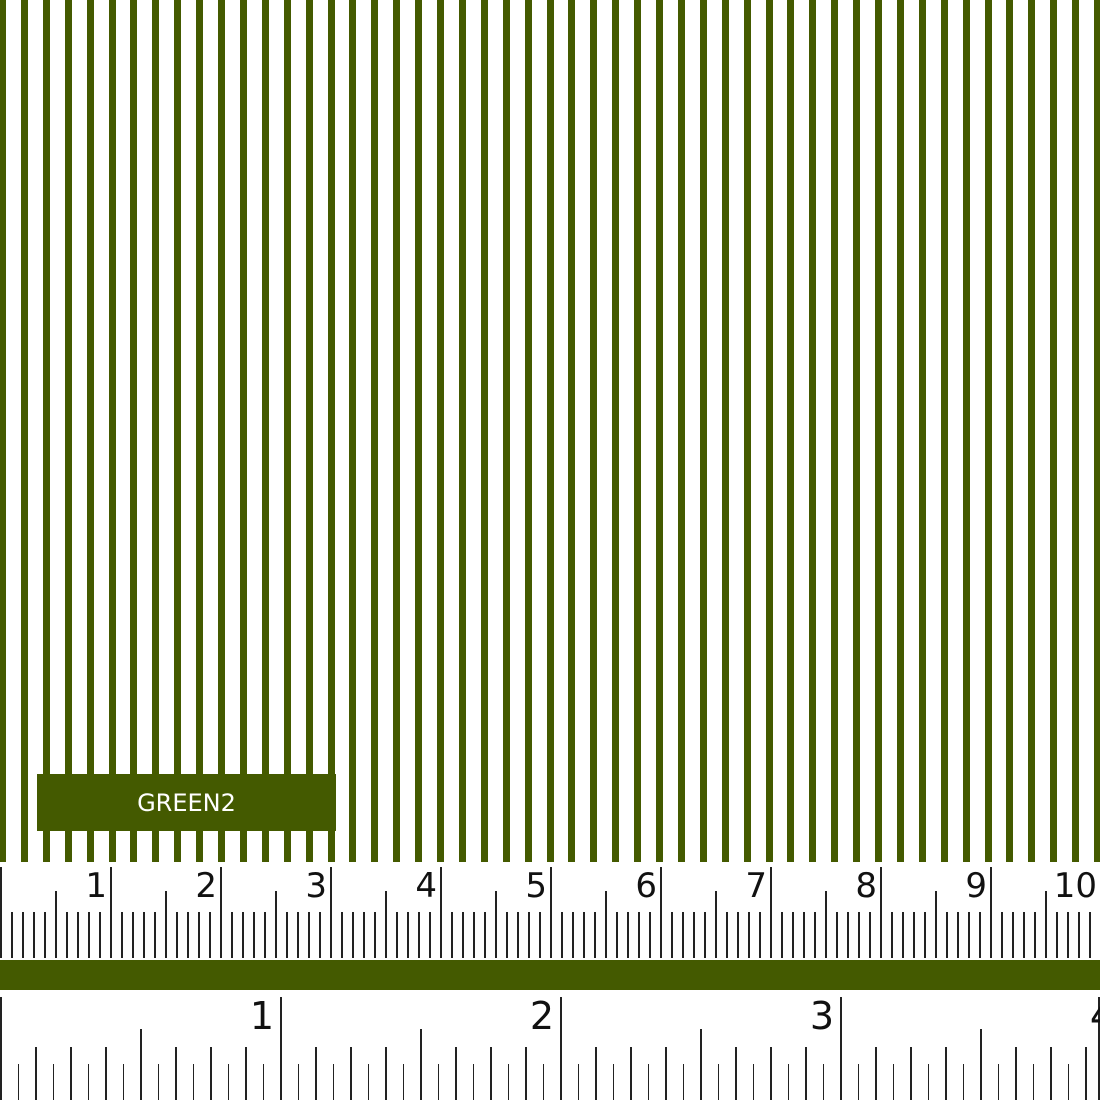  I want to click on inch-label: 2, so click(541, 1016).